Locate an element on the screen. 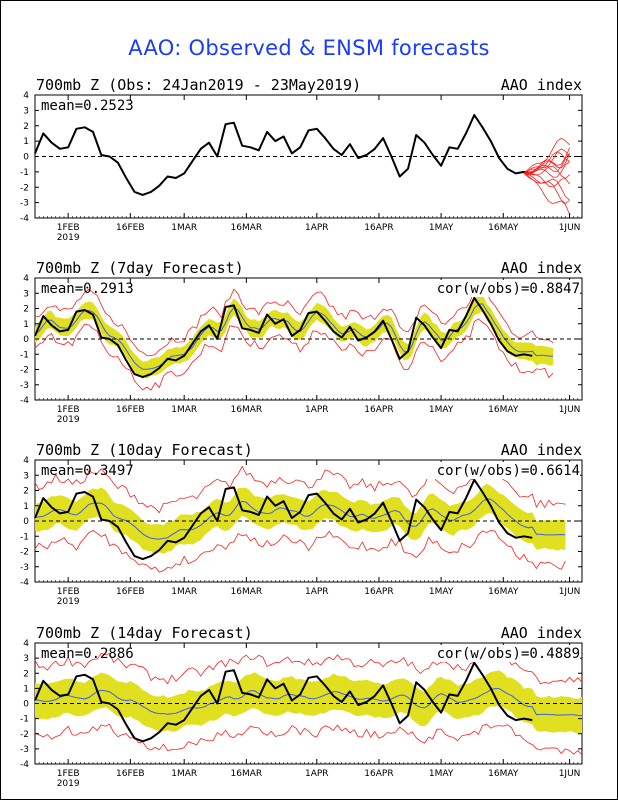 The height and width of the screenshot is (800, 618). mean-label: mean=0.2913 is located at coordinates (87, 289).